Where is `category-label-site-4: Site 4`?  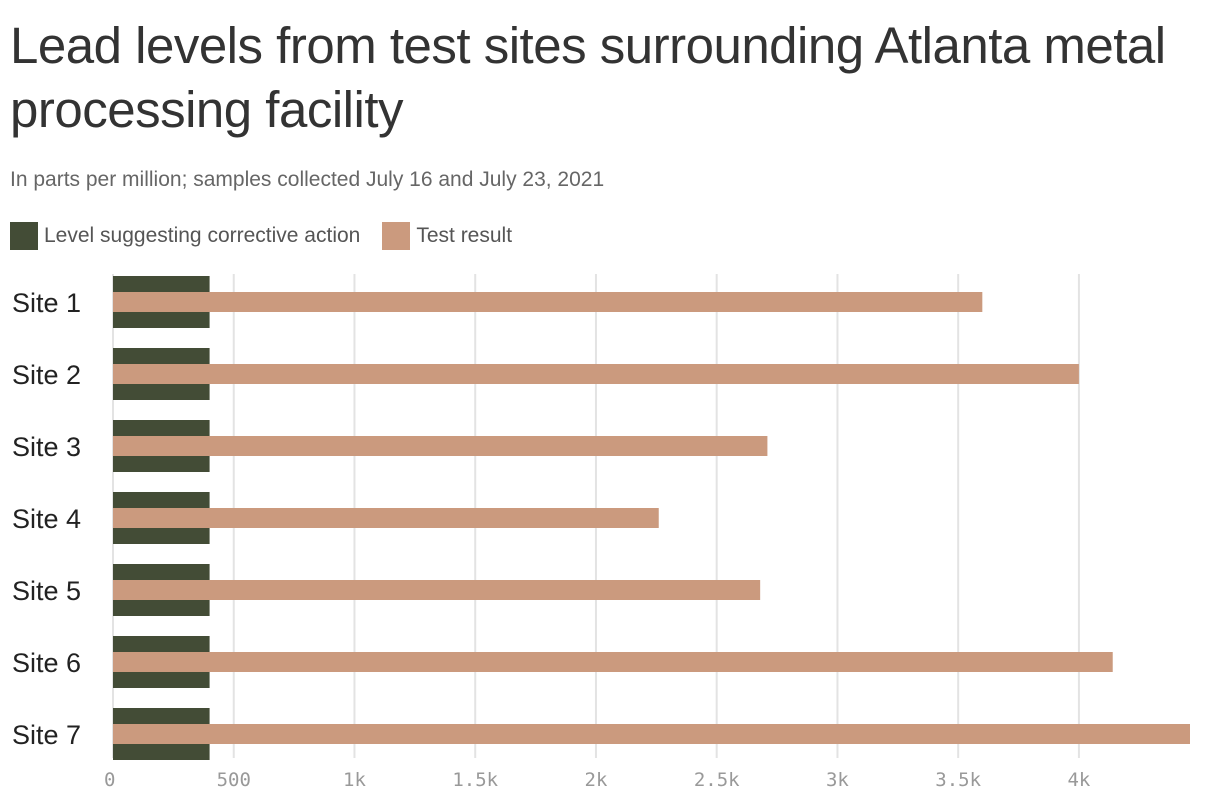 category-label-site-4: Site 4 is located at coordinates (46, 519).